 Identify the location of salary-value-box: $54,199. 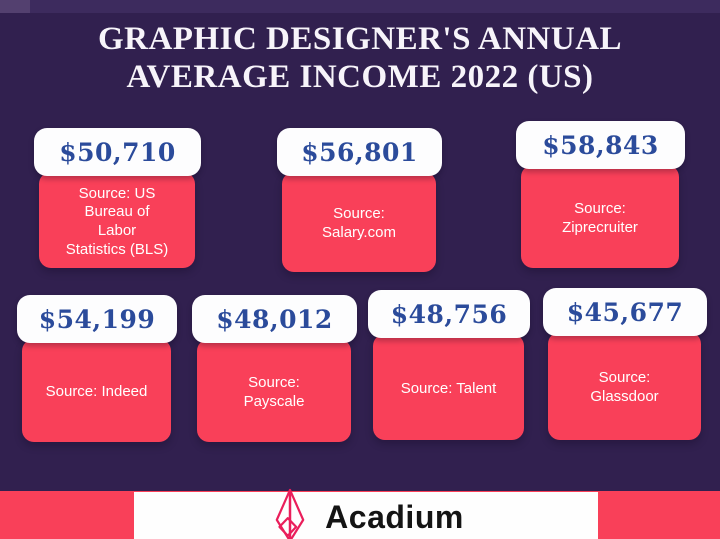
(97, 319).